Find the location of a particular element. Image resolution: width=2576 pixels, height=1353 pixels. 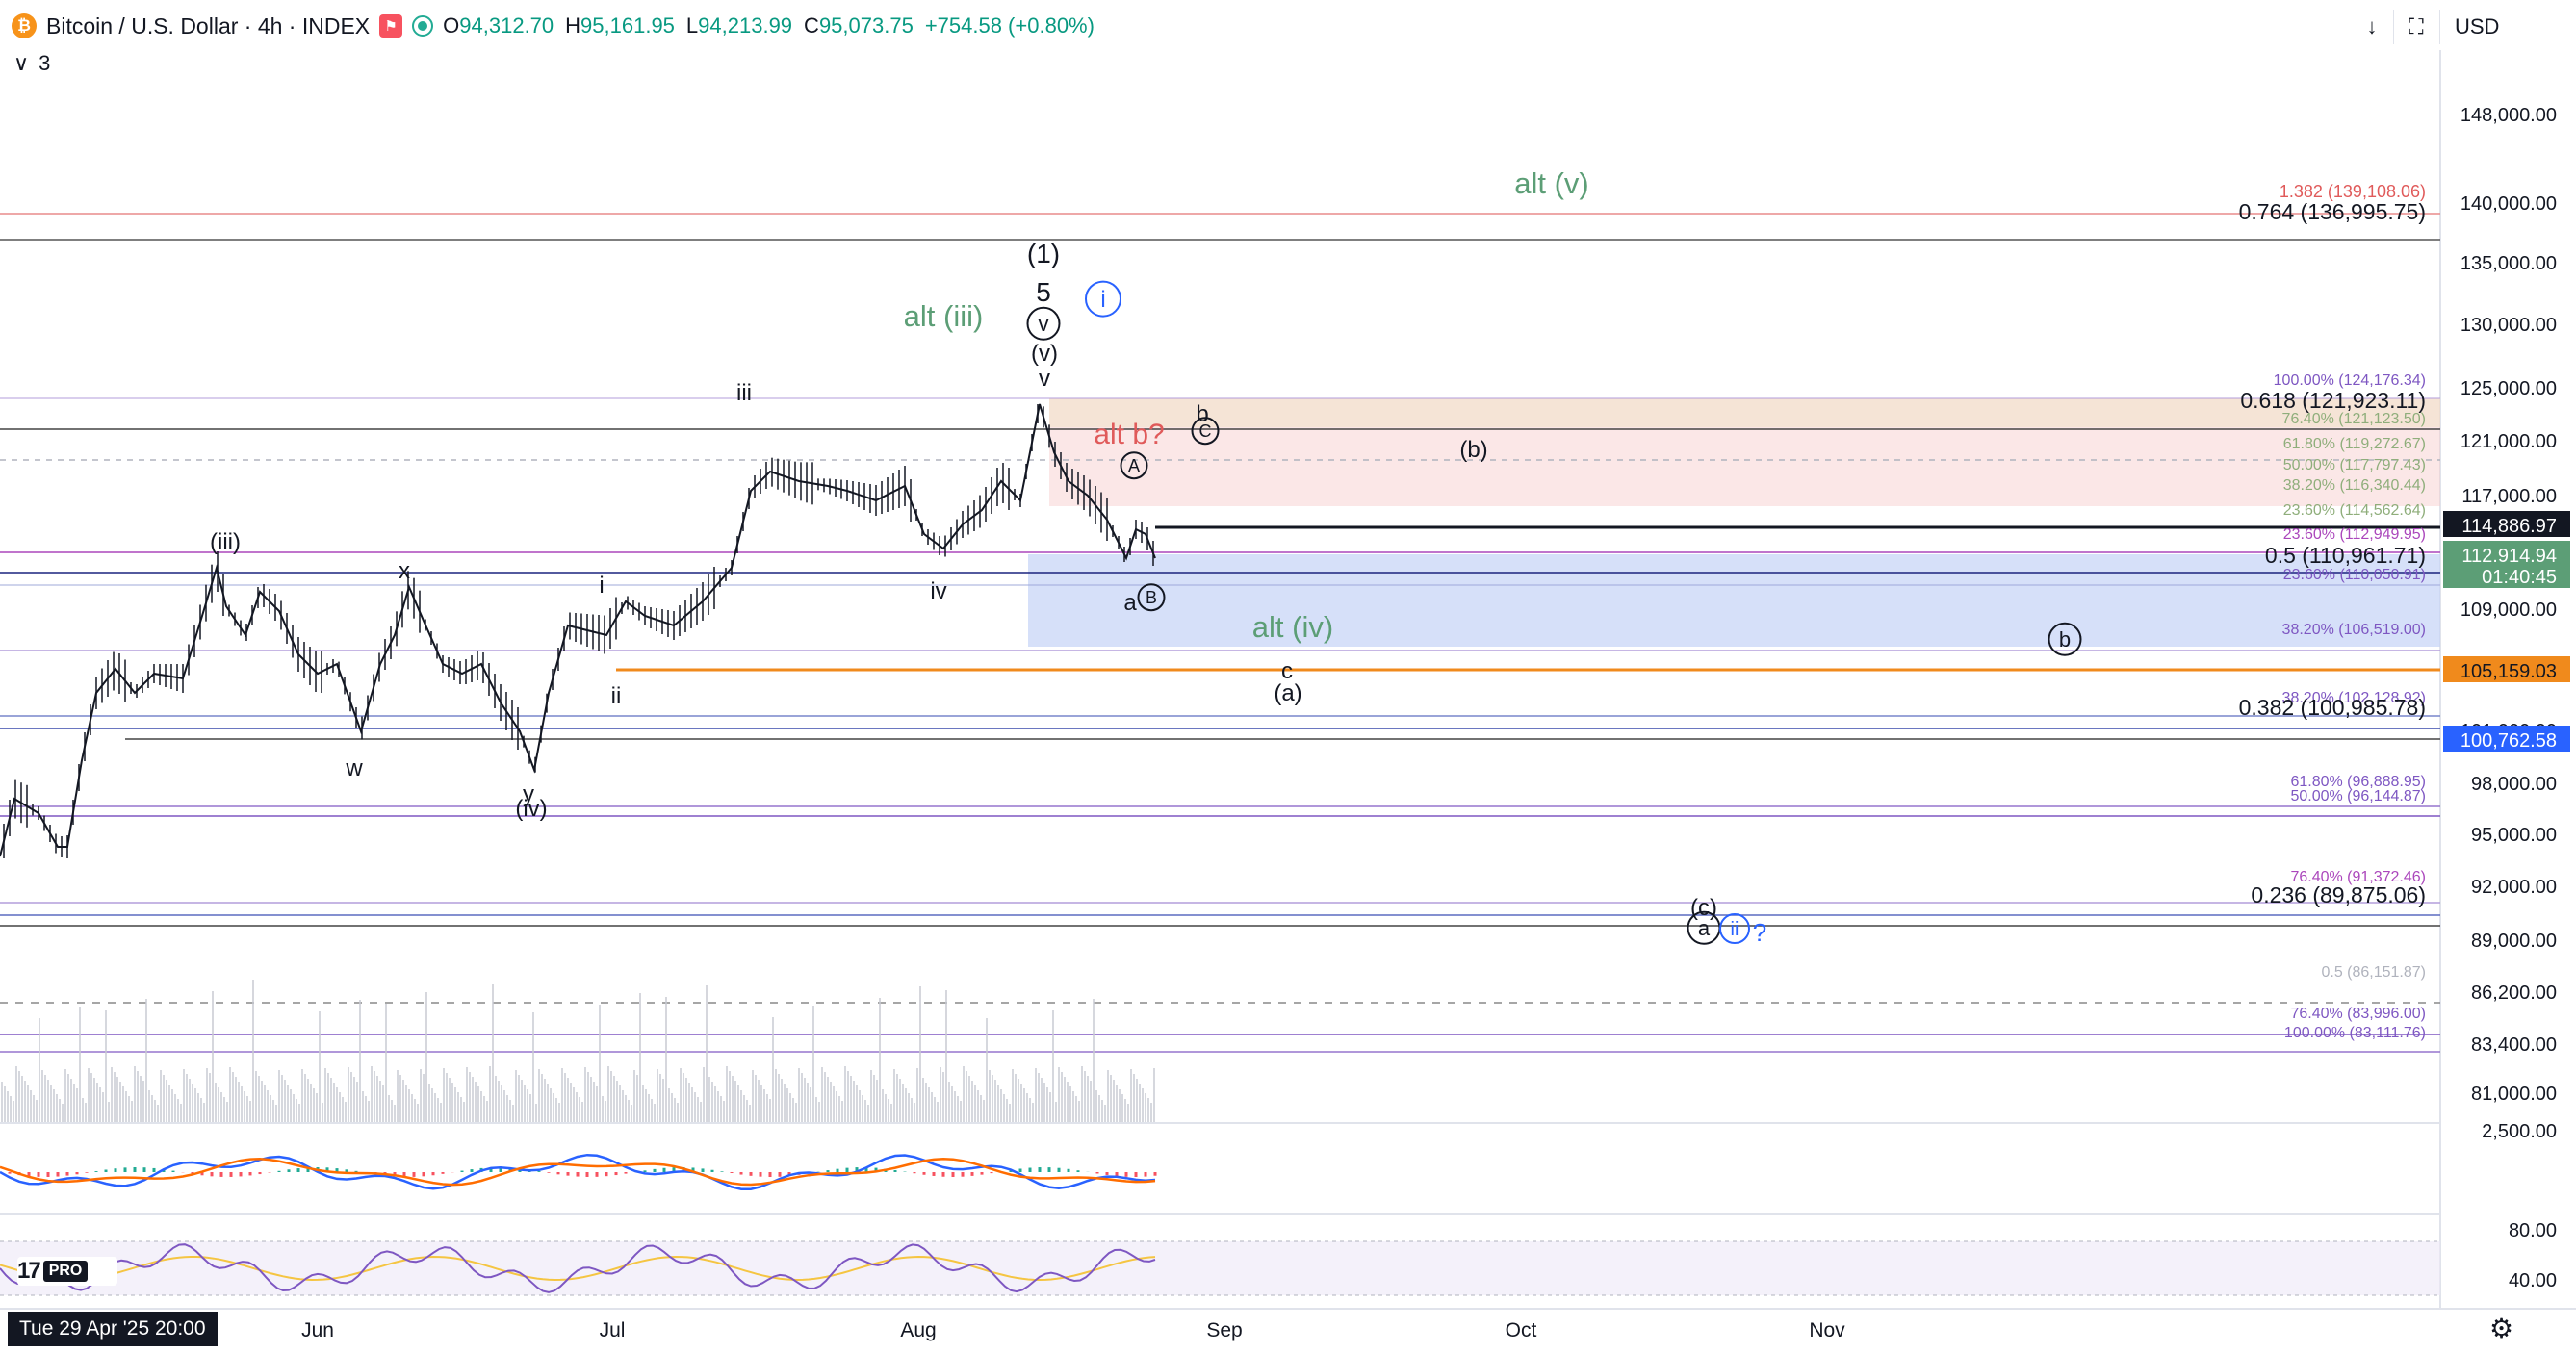

macd-pane is located at coordinates (579, 1171).